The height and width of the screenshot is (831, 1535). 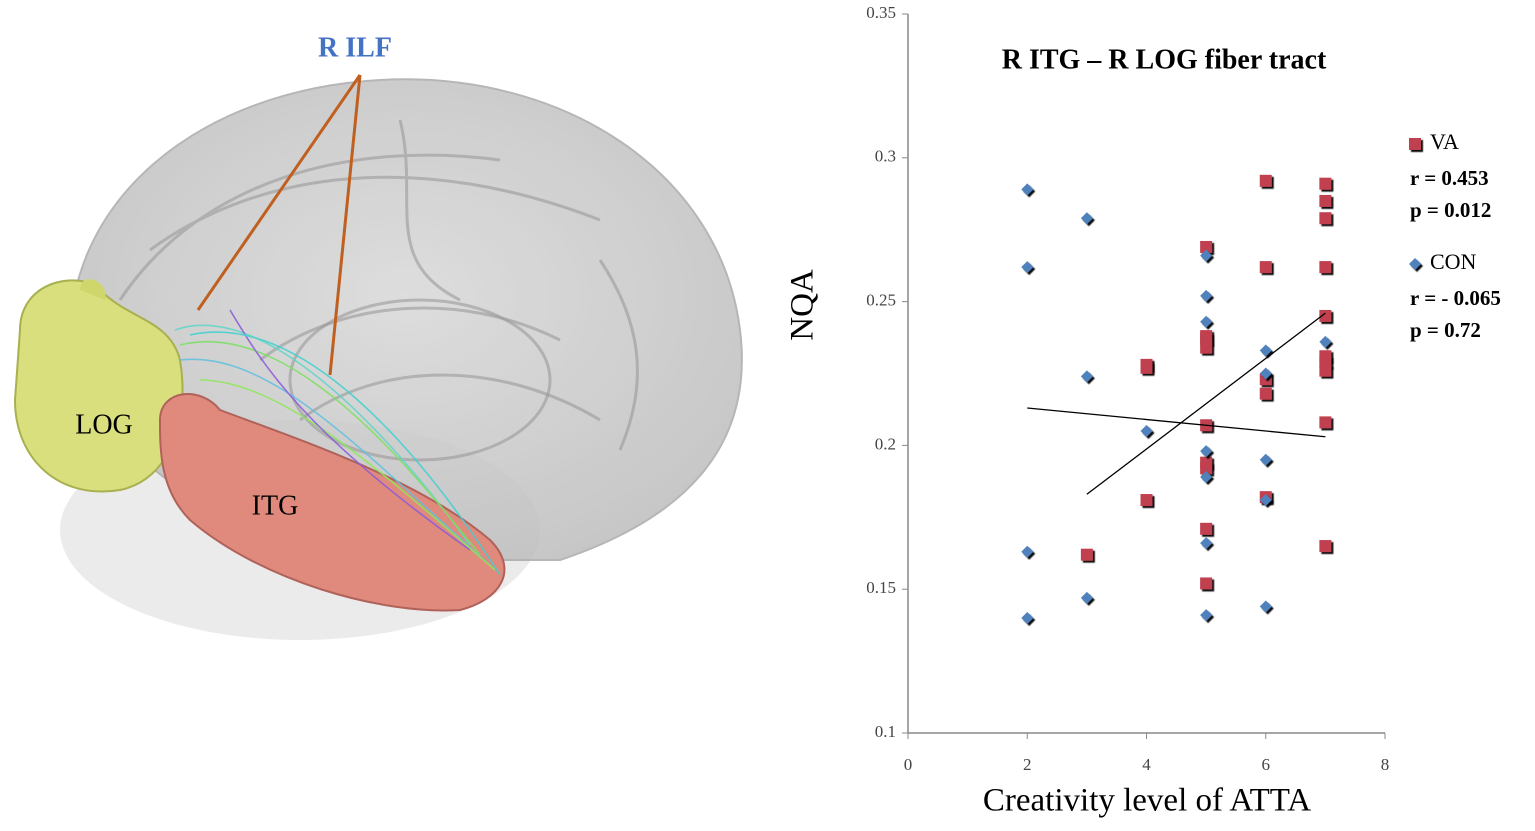 What do you see at coordinates (908, 764) in the screenshot?
I see `x-tick-label: 0` at bounding box center [908, 764].